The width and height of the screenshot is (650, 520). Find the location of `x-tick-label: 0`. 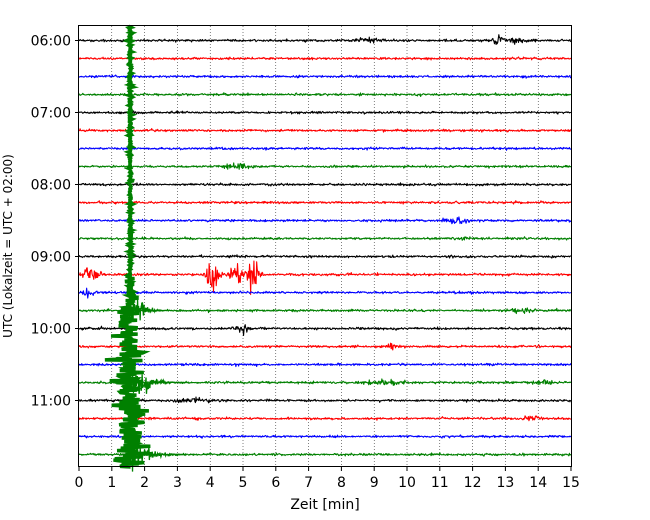

x-tick-label: 0 is located at coordinates (79, 483).